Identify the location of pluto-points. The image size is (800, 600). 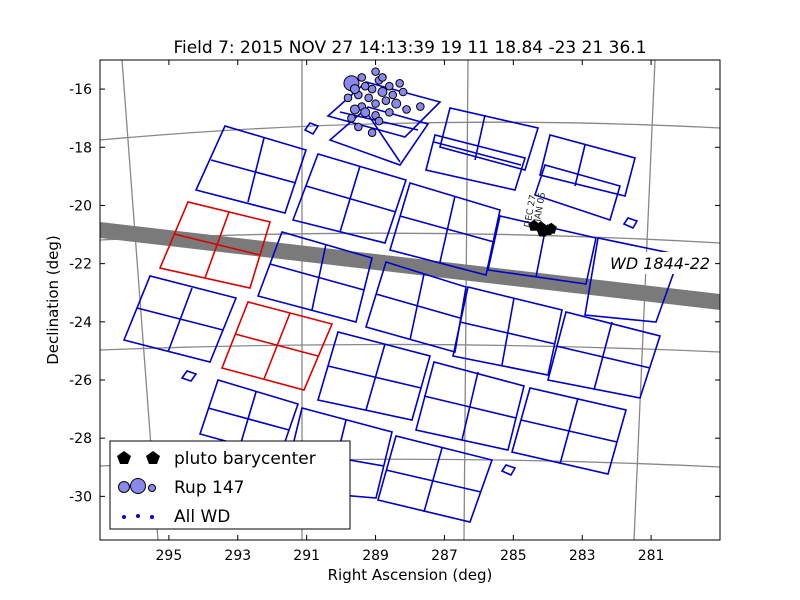
(542, 228).